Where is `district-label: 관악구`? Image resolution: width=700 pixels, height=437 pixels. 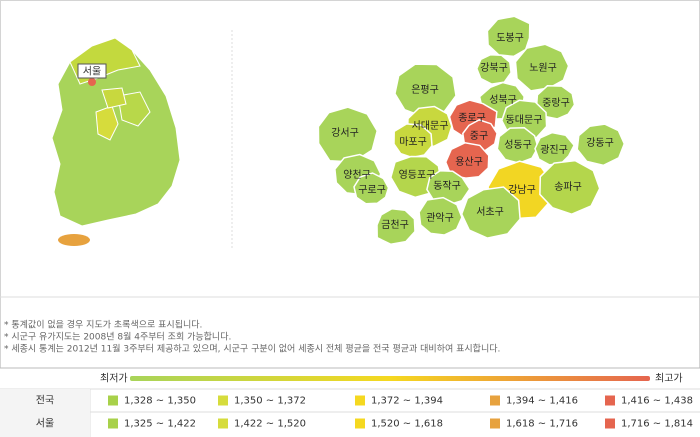
district-label: 관악구 is located at coordinates (440, 218).